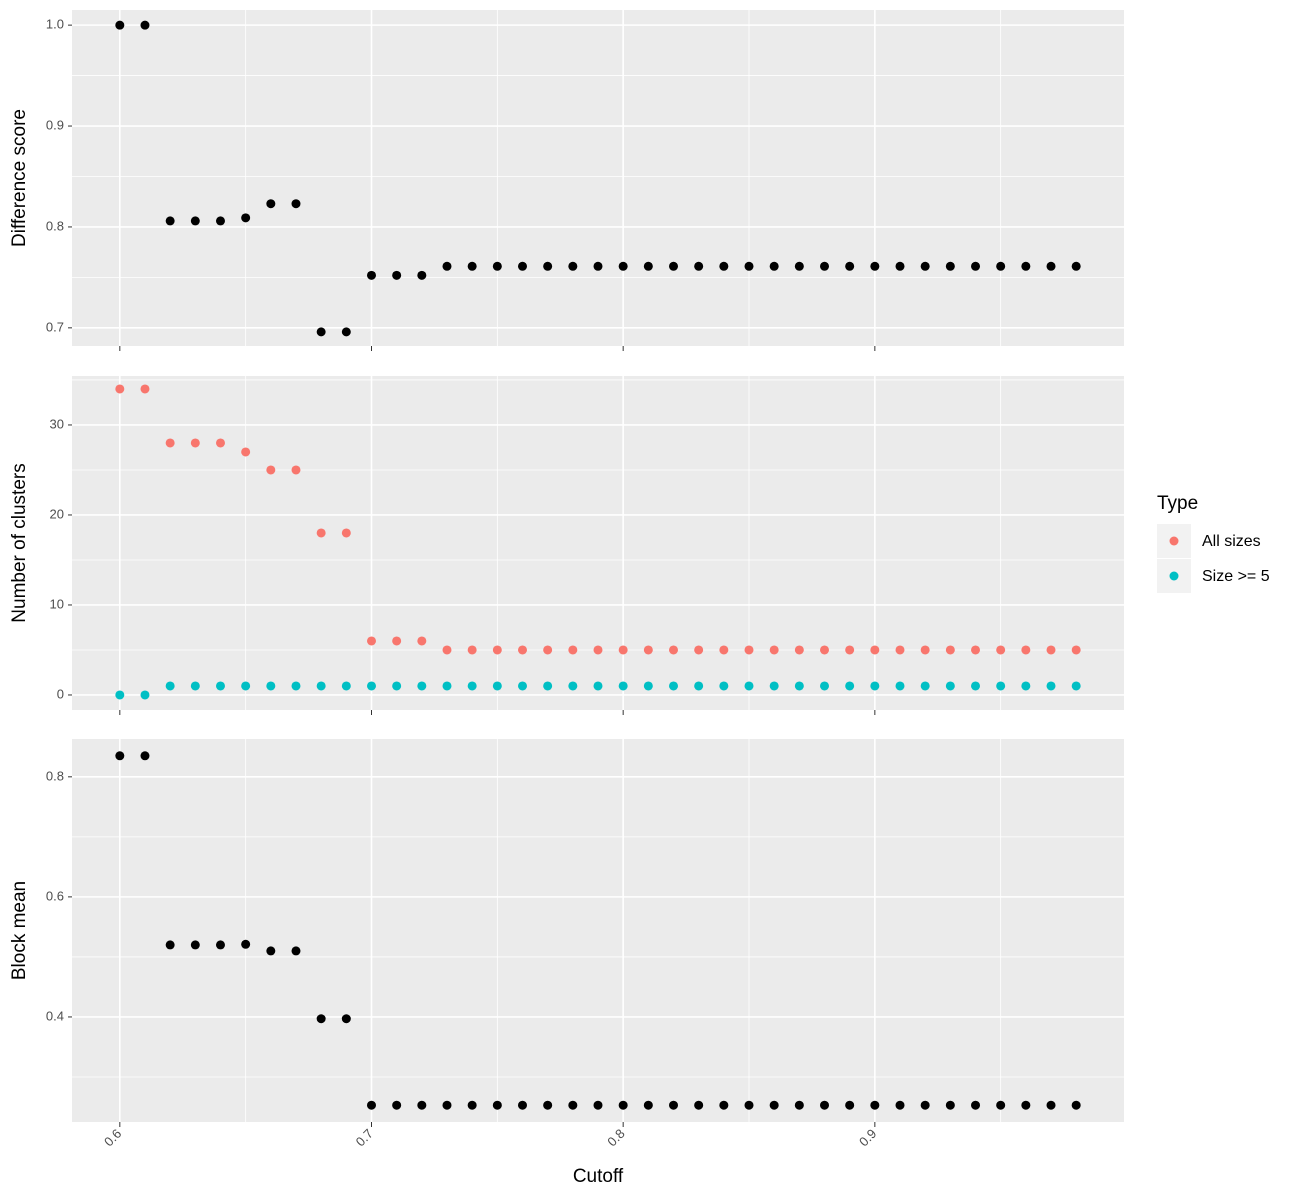 Image resolution: width=1300 pixels, height=1200 pixels. What do you see at coordinates (19, 542) in the screenshot?
I see `y-axis-title: Number of clusters` at bounding box center [19, 542].